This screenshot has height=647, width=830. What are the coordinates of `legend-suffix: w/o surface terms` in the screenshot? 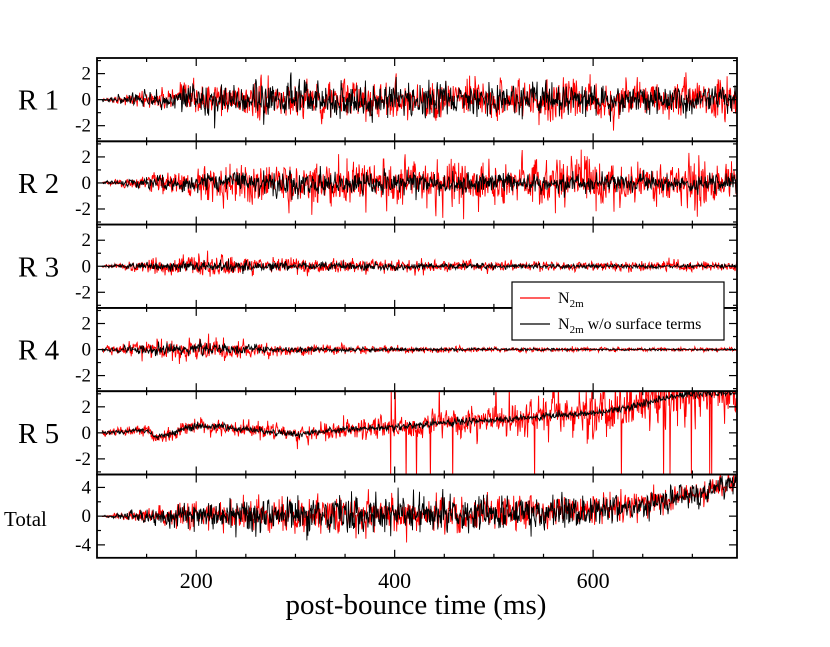 It's located at (643, 324).